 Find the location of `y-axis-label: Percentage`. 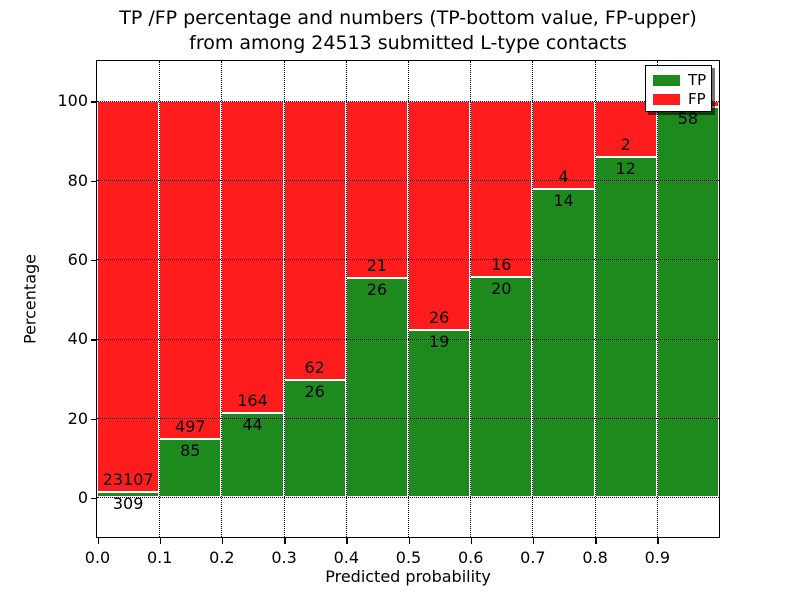

y-axis-label: Percentage is located at coordinates (30, 299).